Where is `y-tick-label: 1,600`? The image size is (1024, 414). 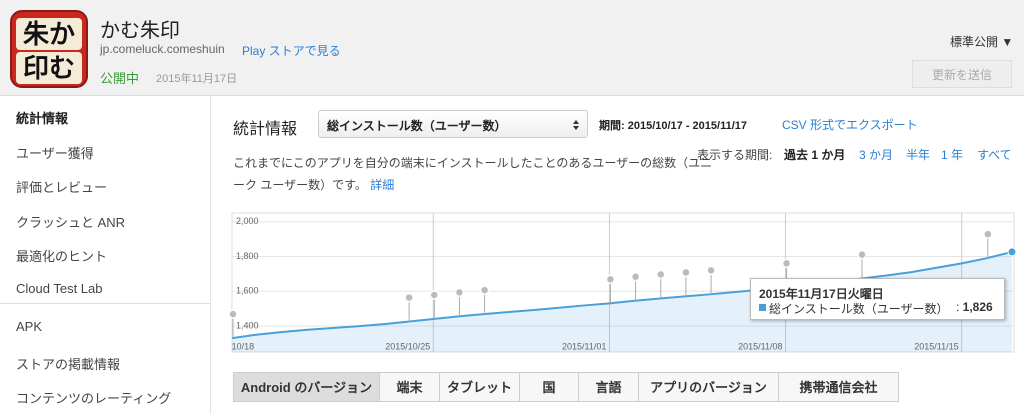
y-tick-label: 1,600 is located at coordinates (247, 291).